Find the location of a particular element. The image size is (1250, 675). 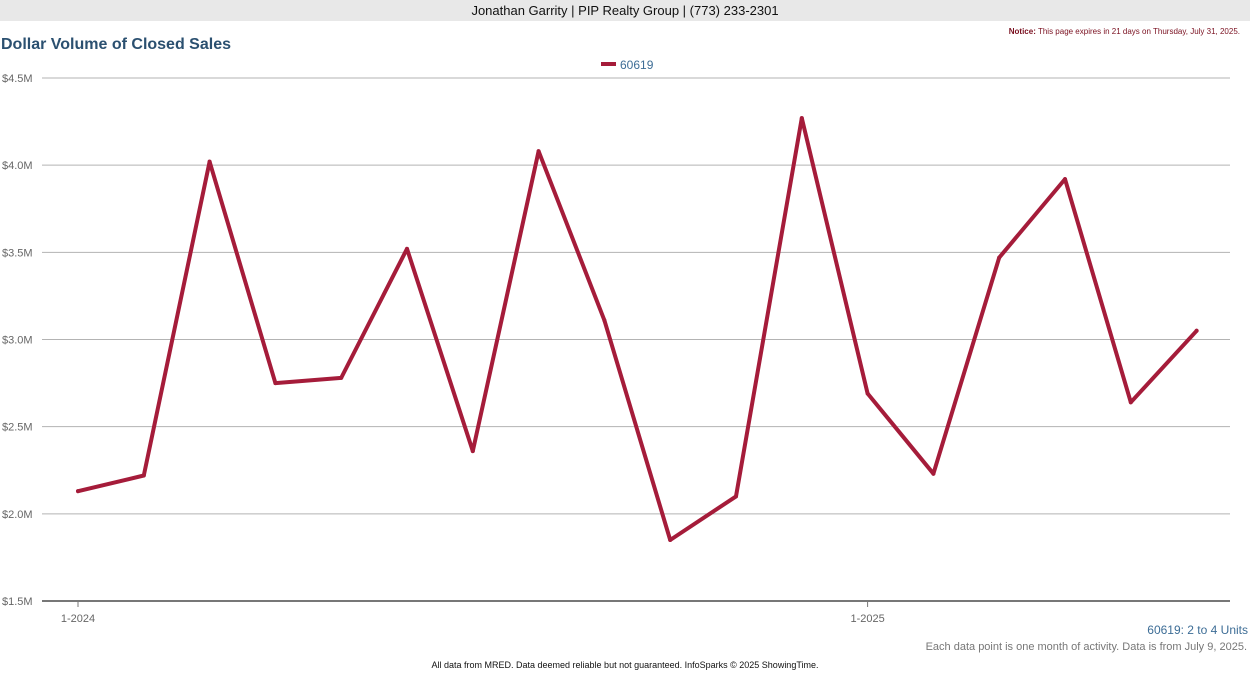

y-tick-label: $3.0M is located at coordinates (17, 341).